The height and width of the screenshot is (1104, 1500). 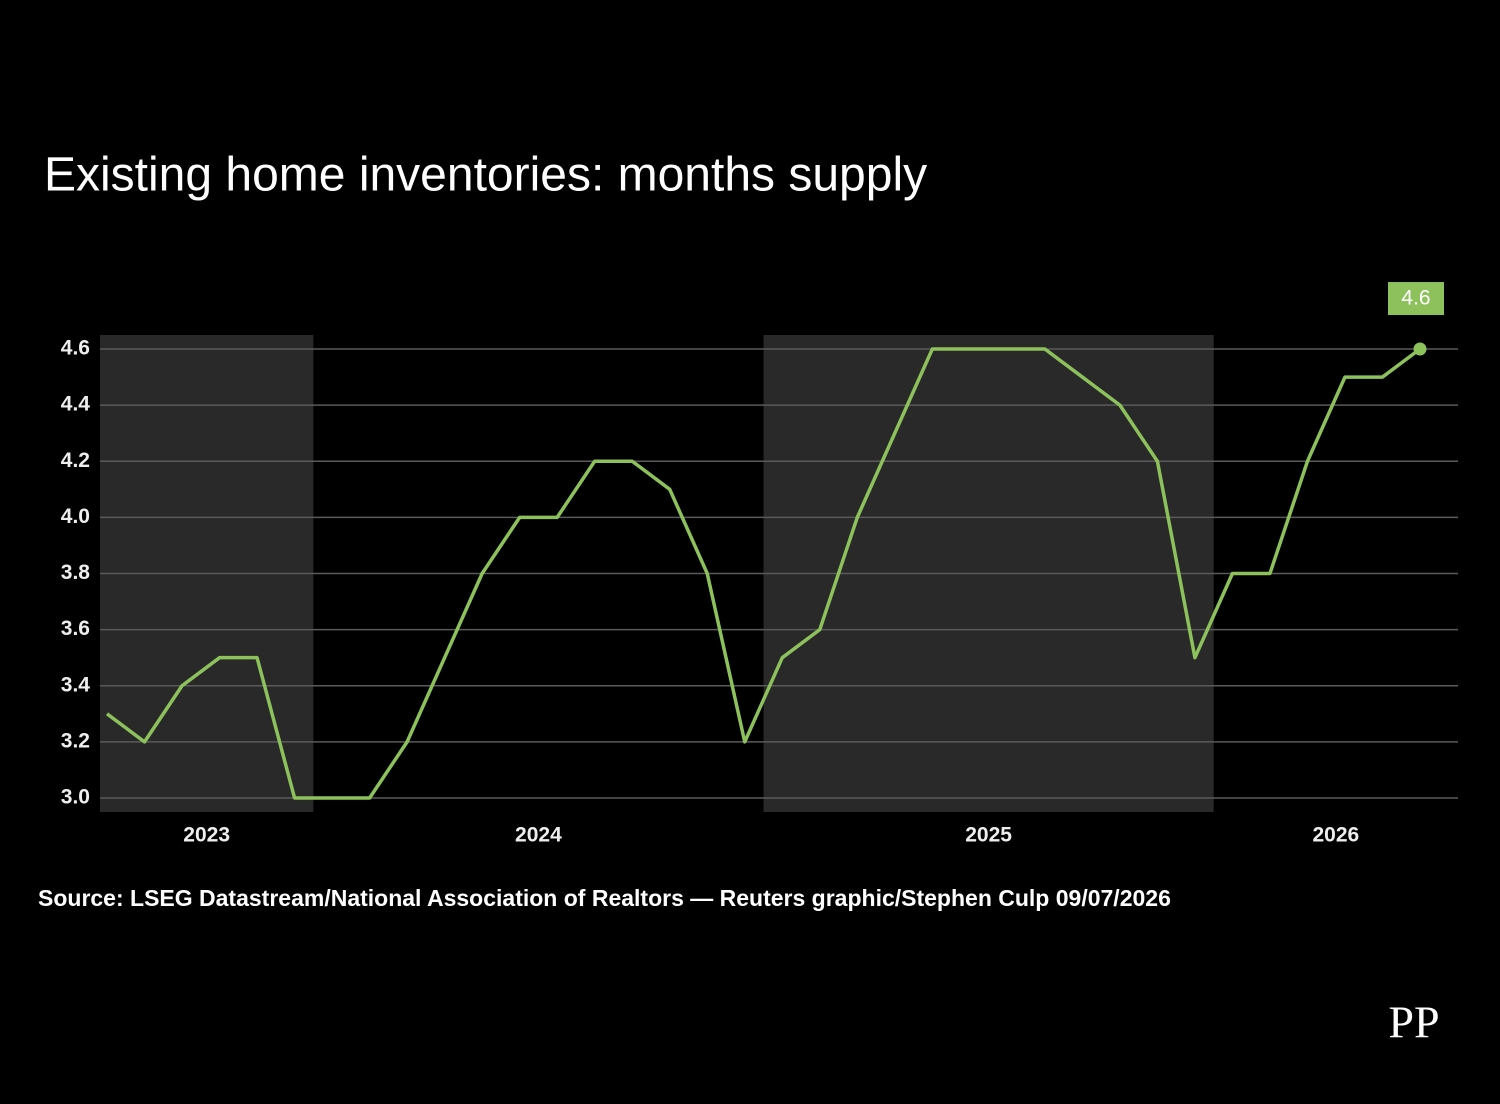 I want to click on y-tick-label: 4.2, so click(x=75, y=460).